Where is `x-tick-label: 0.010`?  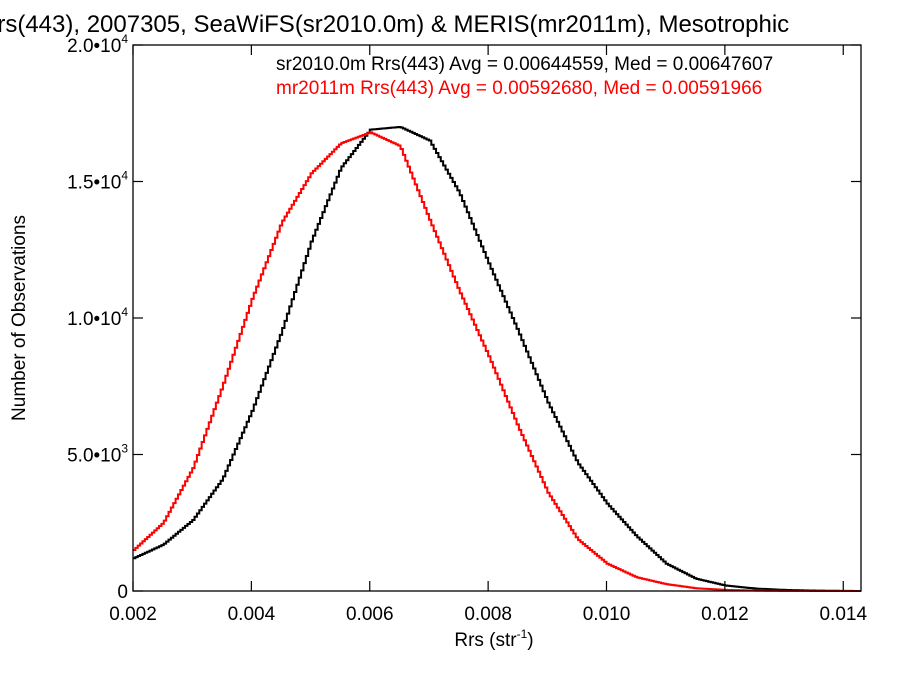 x-tick-label: 0.010 is located at coordinates (607, 614).